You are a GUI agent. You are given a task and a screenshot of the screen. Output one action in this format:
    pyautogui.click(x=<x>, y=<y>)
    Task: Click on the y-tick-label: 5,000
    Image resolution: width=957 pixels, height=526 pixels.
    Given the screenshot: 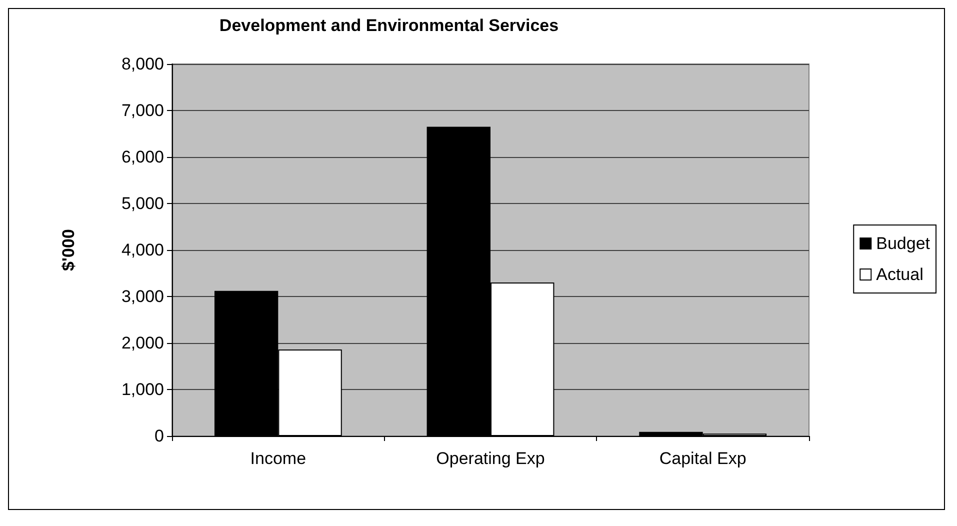 What is the action you would take?
    pyautogui.click(x=142, y=203)
    